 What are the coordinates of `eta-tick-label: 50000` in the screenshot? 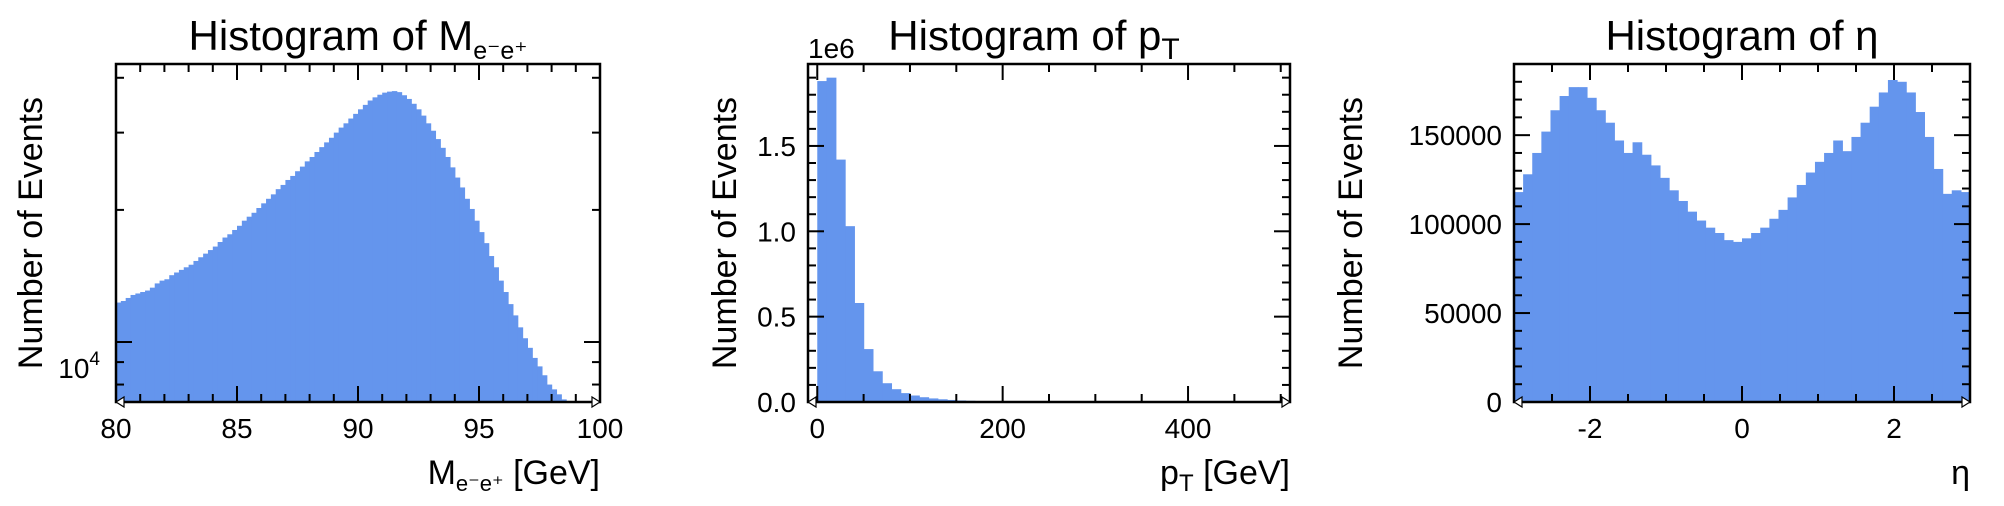 It's located at (1463, 313).